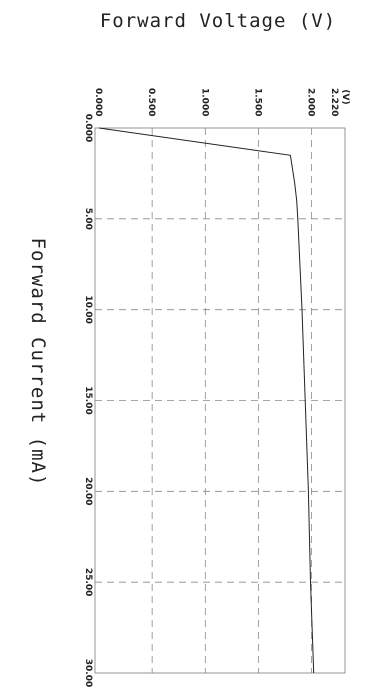 This screenshot has height=690, width=367. I want to click on x-axis-title: Forward Current (mA), so click(38, 362).